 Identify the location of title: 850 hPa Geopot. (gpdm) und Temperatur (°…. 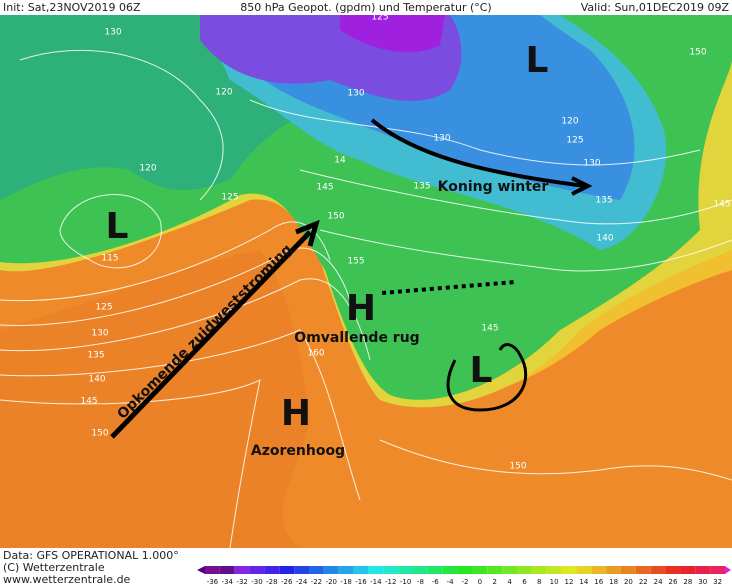
(365, 7).